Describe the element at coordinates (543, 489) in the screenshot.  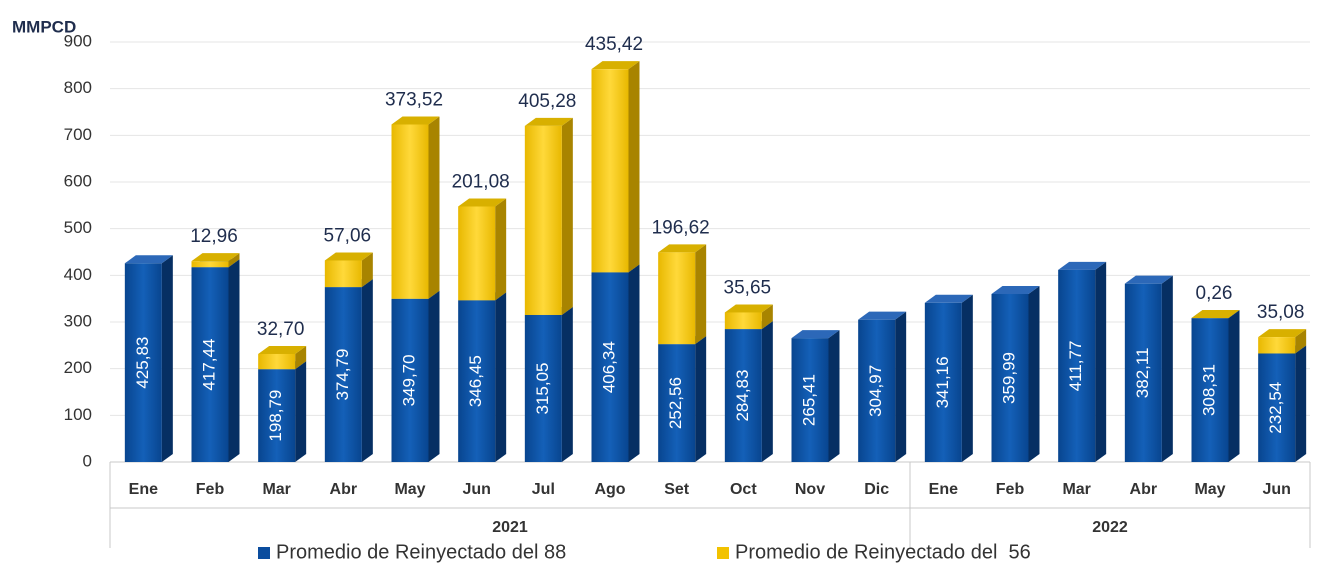
I see `x-tick-label: Jul` at that location.